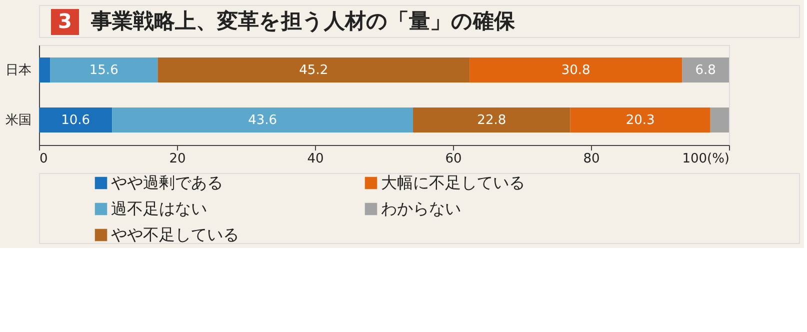  What do you see at coordinates (303, 21) in the screenshot?
I see `chart-title: 事業戦略上、変革を担う人材の「量」の確保` at bounding box center [303, 21].